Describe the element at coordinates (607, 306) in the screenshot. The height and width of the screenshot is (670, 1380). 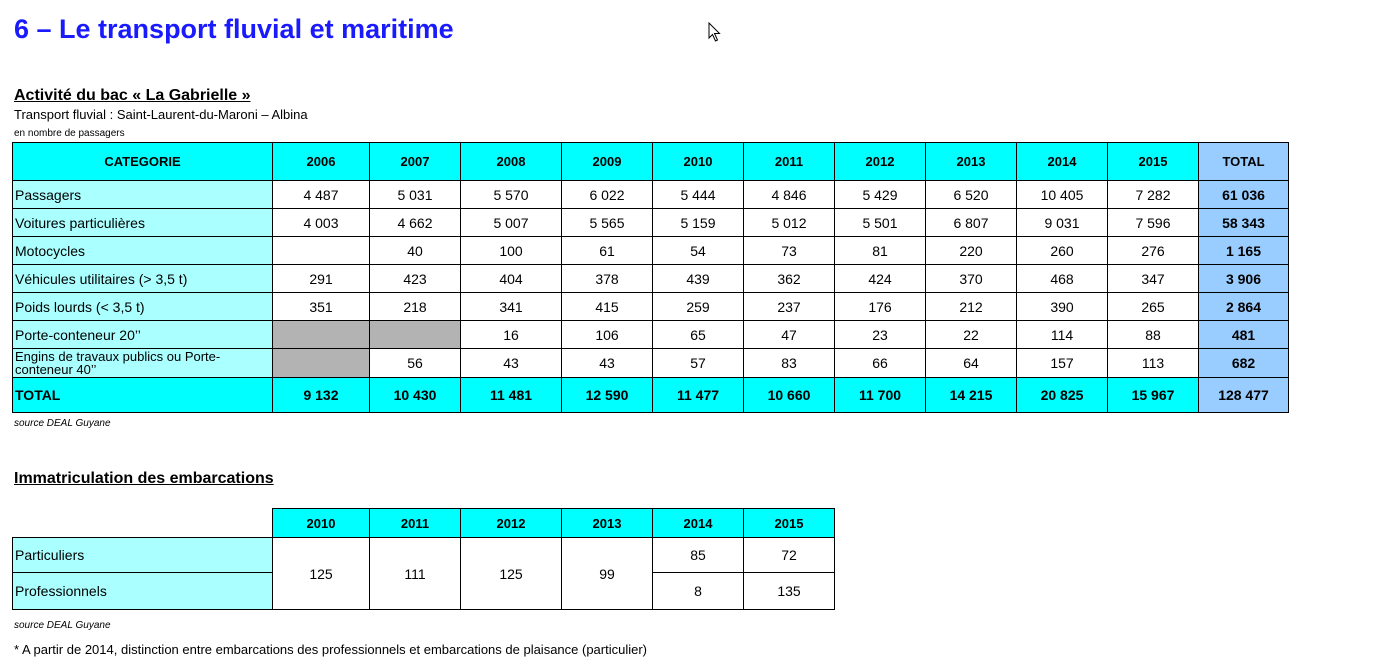
I see `data-cell: 415` at that location.